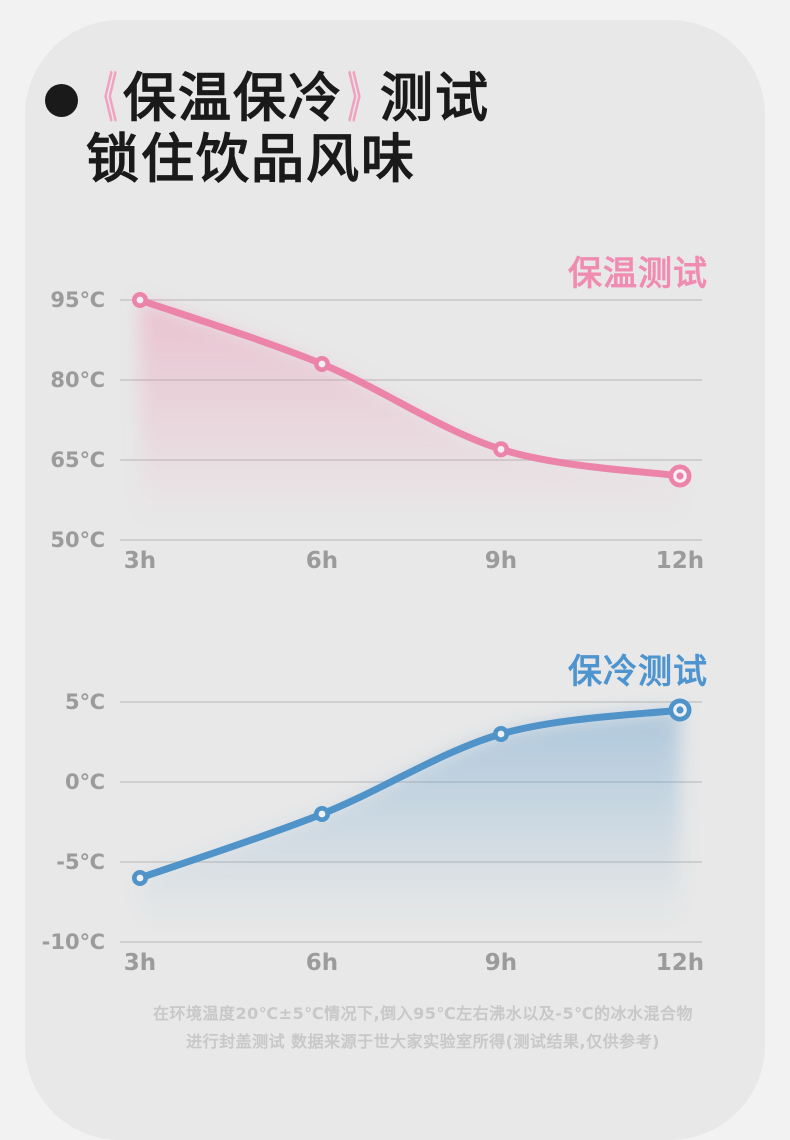 This screenshot has height=1140, width=790. What do you see at coordinates (251, 159) in the screenshot?
I see `page-title-line2: 锁住饮品风味` at bounding box center [251, 159].